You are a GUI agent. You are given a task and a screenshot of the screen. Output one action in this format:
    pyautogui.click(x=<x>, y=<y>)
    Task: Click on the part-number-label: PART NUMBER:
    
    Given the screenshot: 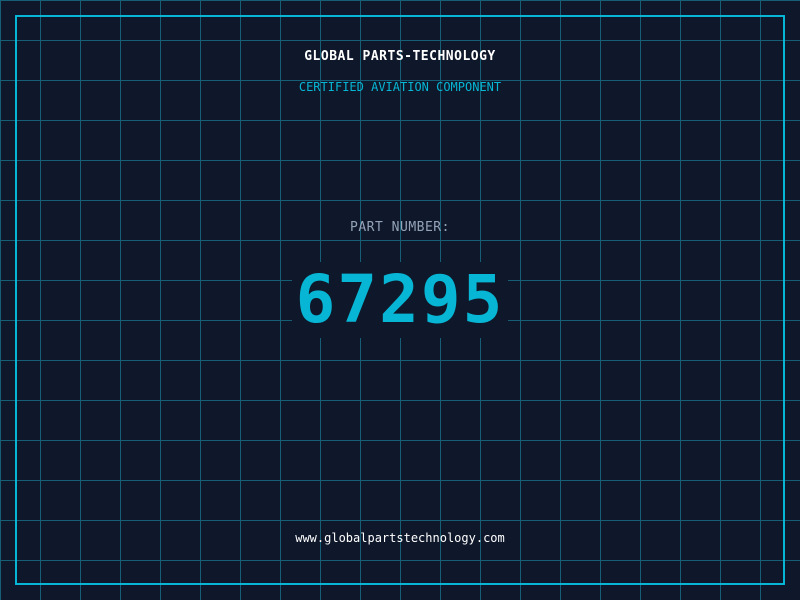 What is the action you would take?
    pyautogui.click(x=400, y=227)
    